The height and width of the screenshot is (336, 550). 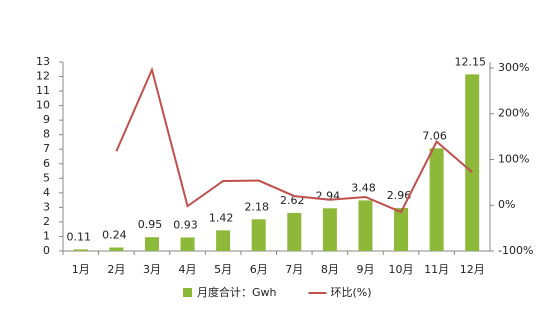 I want to click on y-tick-label: 7, so click(x=46, y=148).